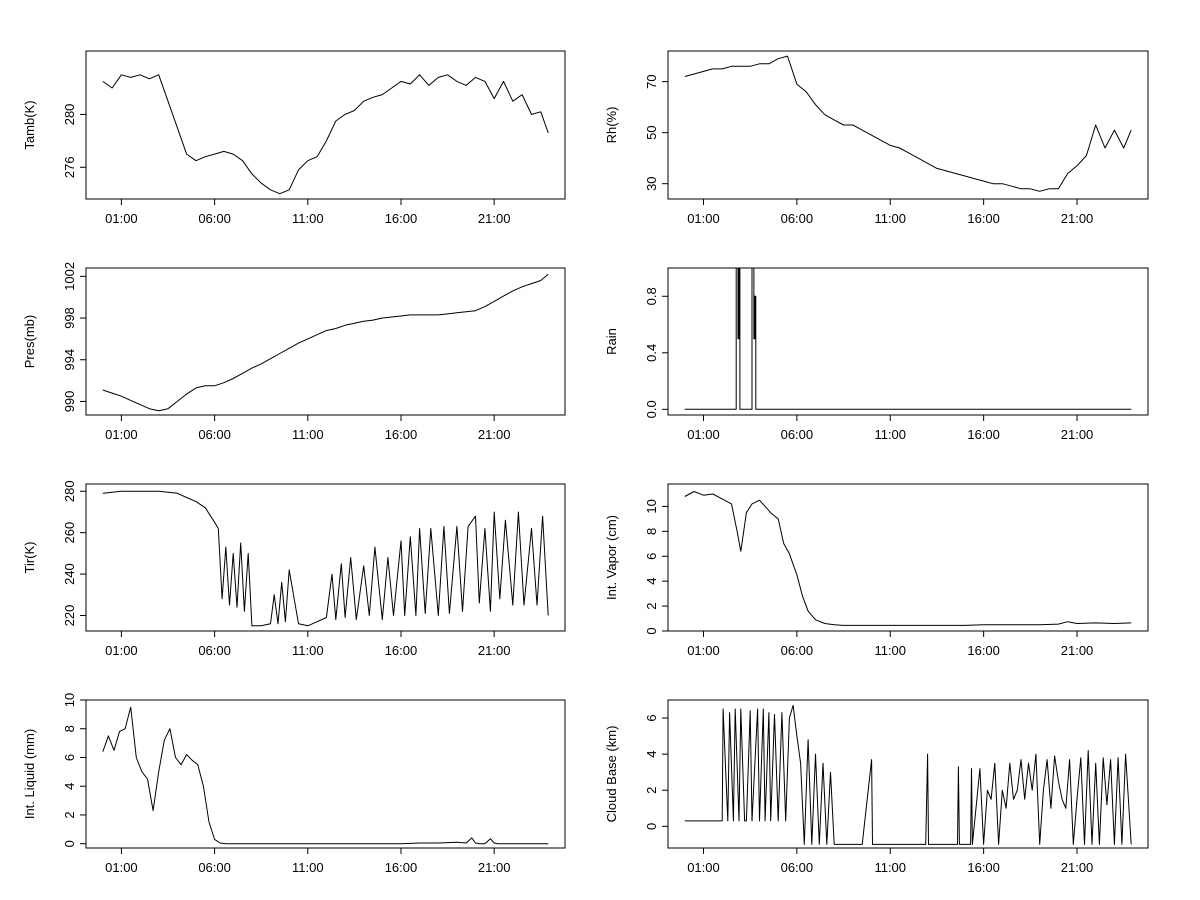 This screenshot has width=1200, height=900. I want to click on y-axis-label: Rh(%), so click(611, 125).